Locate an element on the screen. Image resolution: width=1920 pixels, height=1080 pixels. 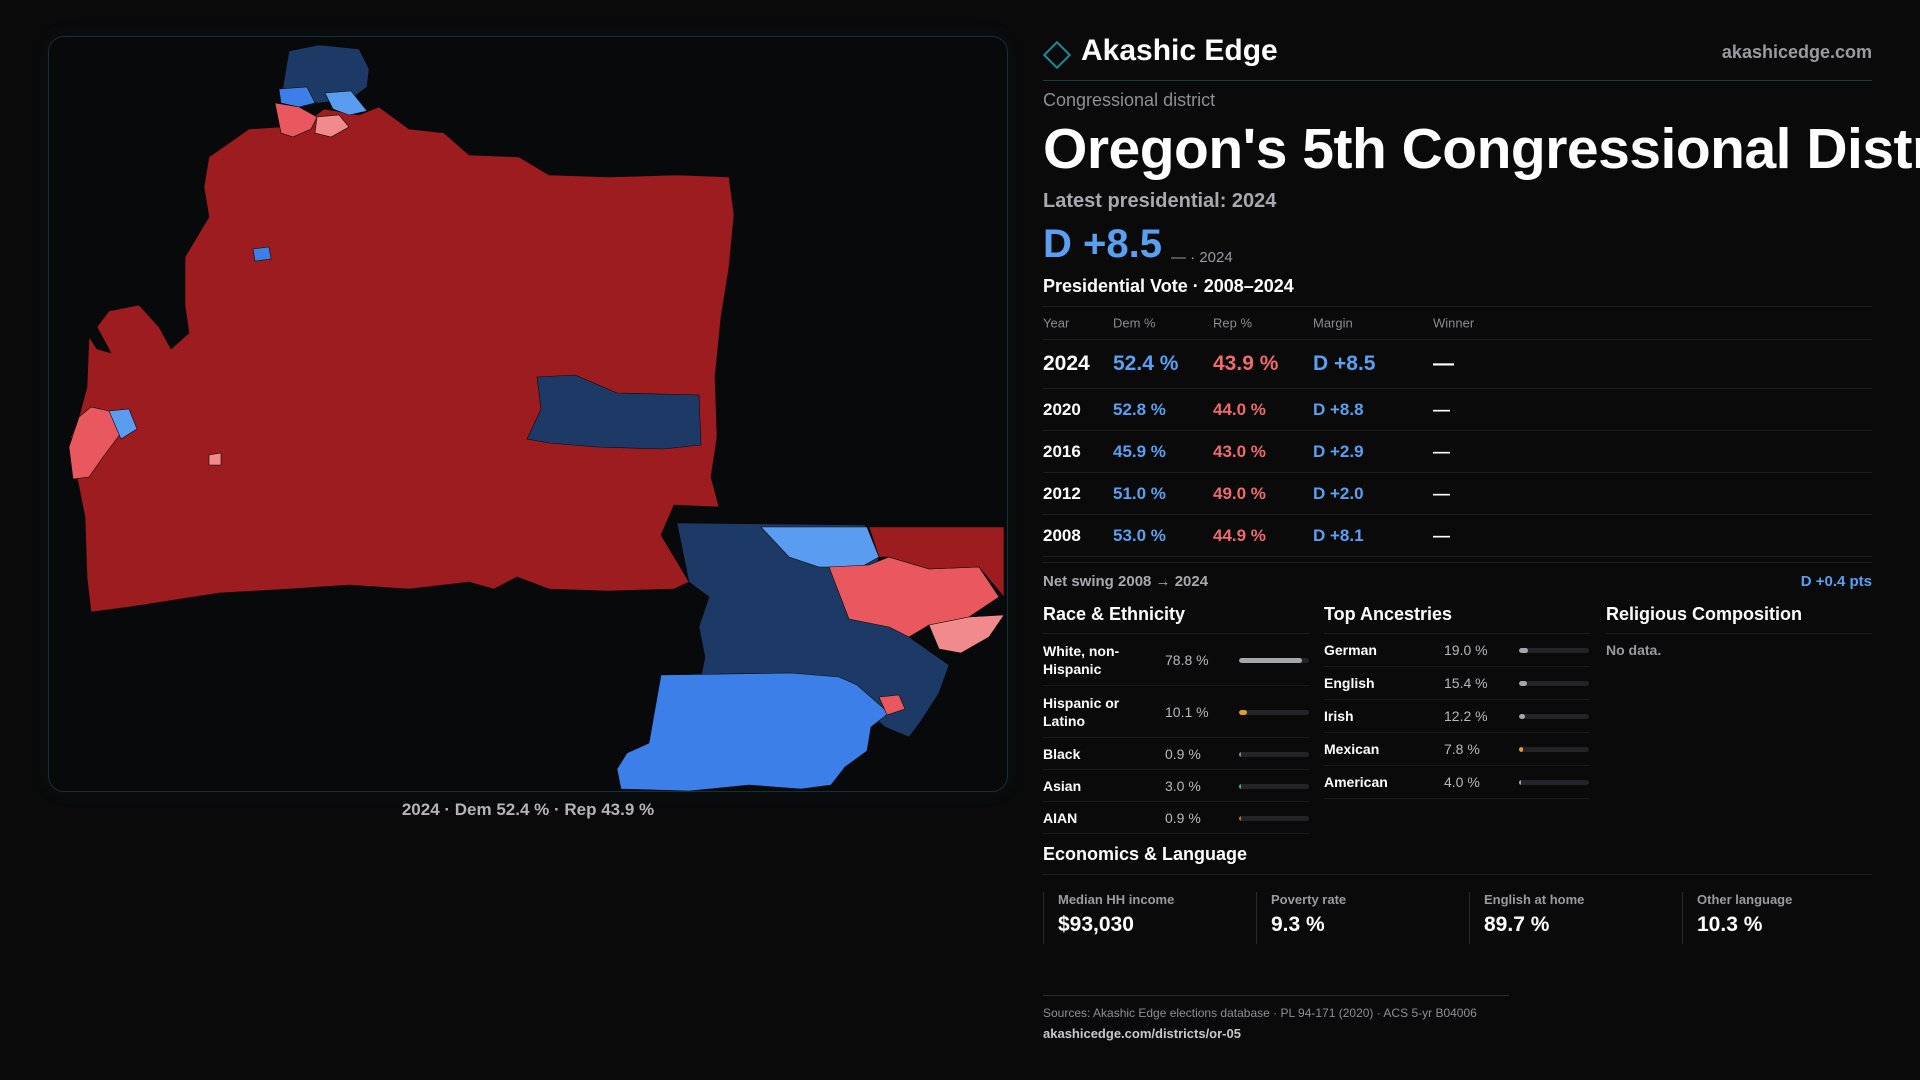
ancestry-row: American 4.0 % is located at coordinates (1457, 782).